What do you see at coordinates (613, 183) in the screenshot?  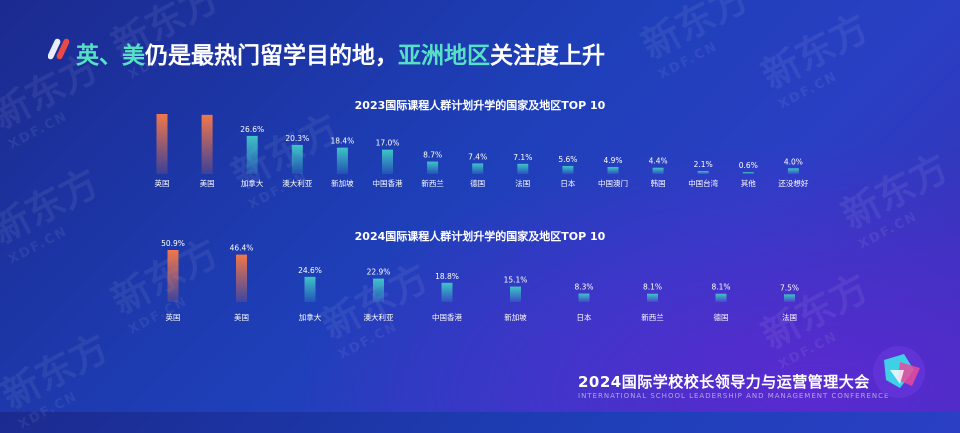 I see `category-label: 中国澳门` at bounding box center [613, 183].